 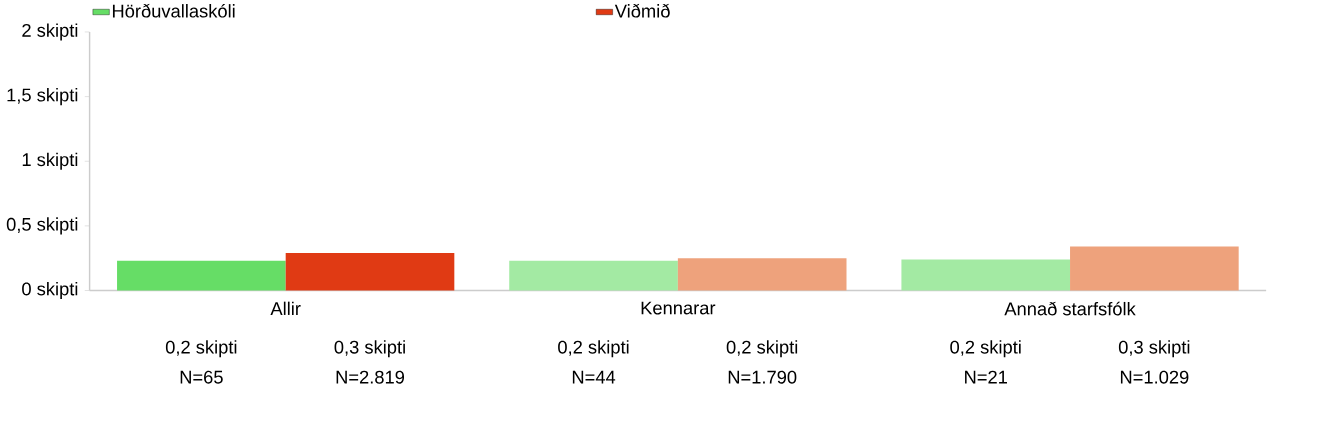 What do you see at coordinates (1070, 308) in the screenshot?
I see `x-tick-label: Annað starfsfólk` at bounding box center [1070, 308].